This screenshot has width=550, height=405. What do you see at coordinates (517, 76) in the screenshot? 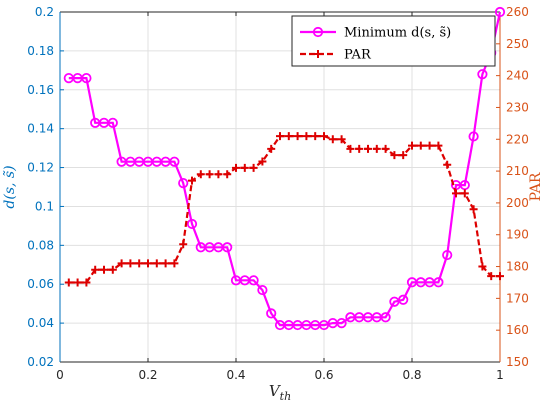
I see `right-tick-label: 240` at bounding box center [517, 76].